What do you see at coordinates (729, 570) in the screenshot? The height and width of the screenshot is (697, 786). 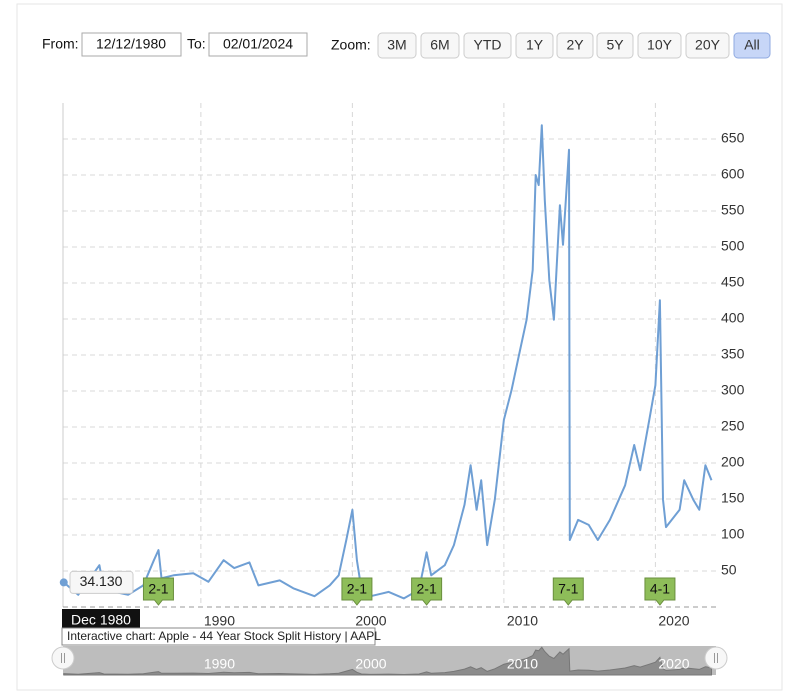 I see `y-tick-label: 50` at bounding box center [729, 570].